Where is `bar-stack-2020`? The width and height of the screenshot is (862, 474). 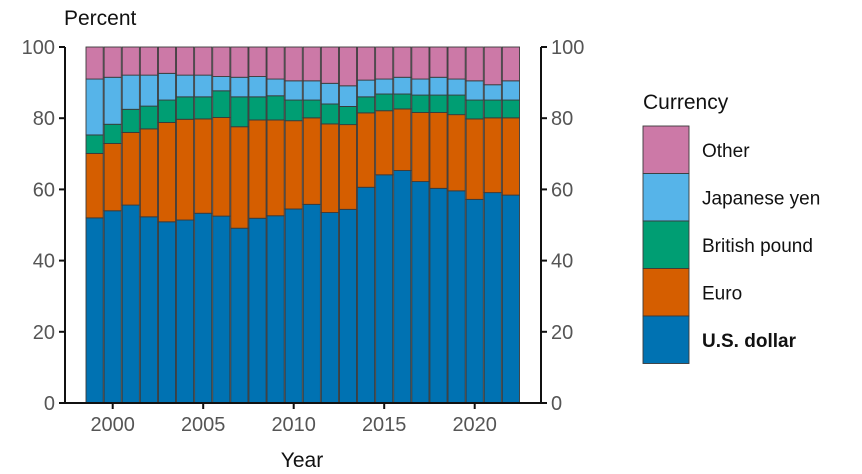 bar-stack-2020 is located at coordinates (474, 225).